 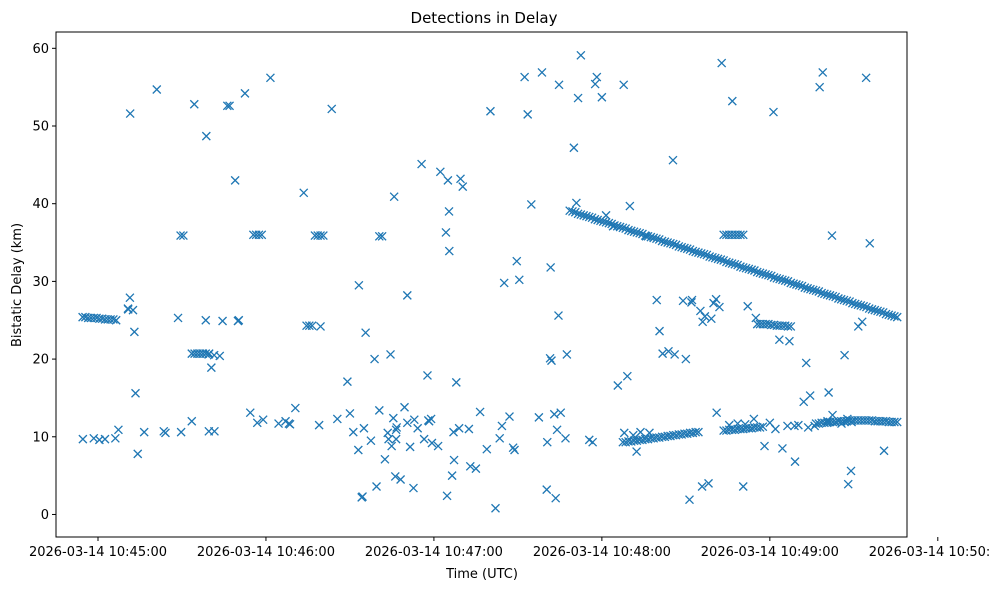 I want to click on x-tick-label: 2026-03-14 10:47:00, so click(x=434, y=552).